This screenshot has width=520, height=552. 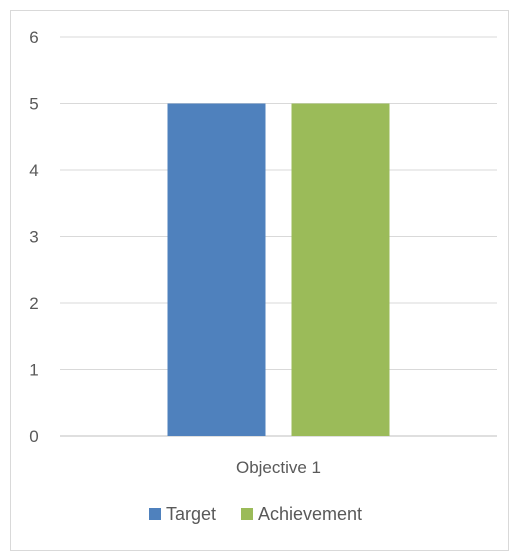 I want to click on legend: Target Achievement, so click(x=255, y=514).